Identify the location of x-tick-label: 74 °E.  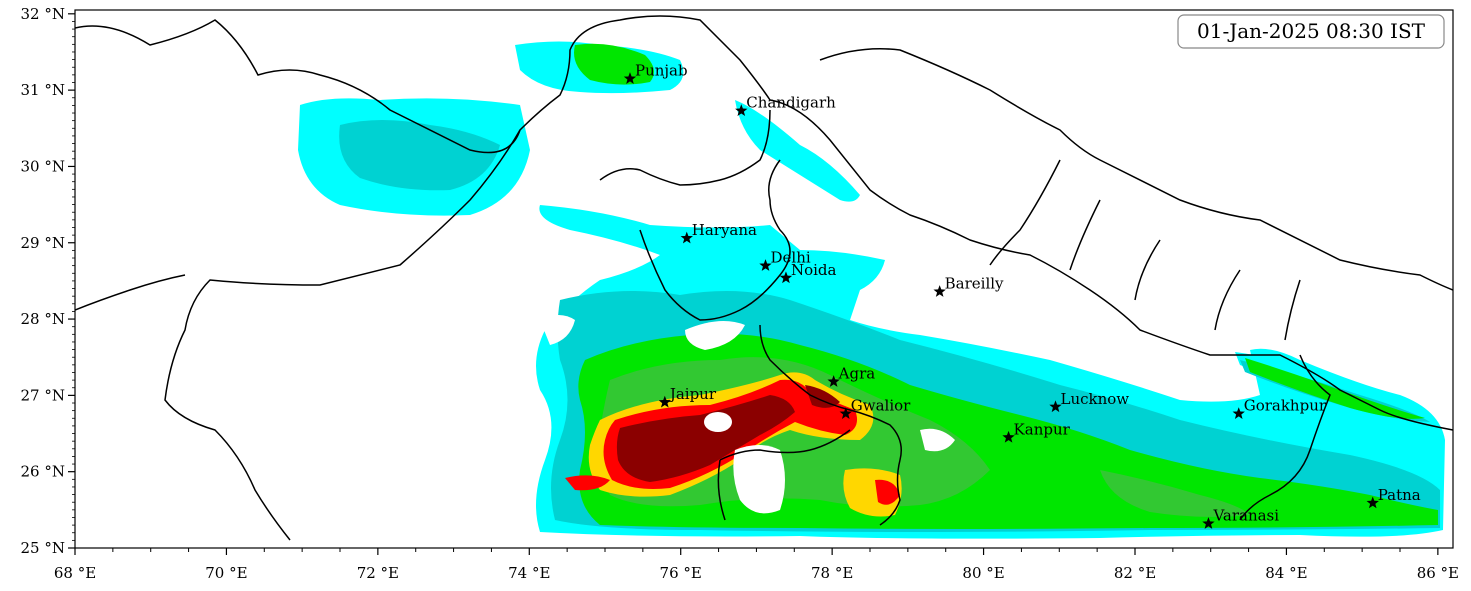
(529, 573).